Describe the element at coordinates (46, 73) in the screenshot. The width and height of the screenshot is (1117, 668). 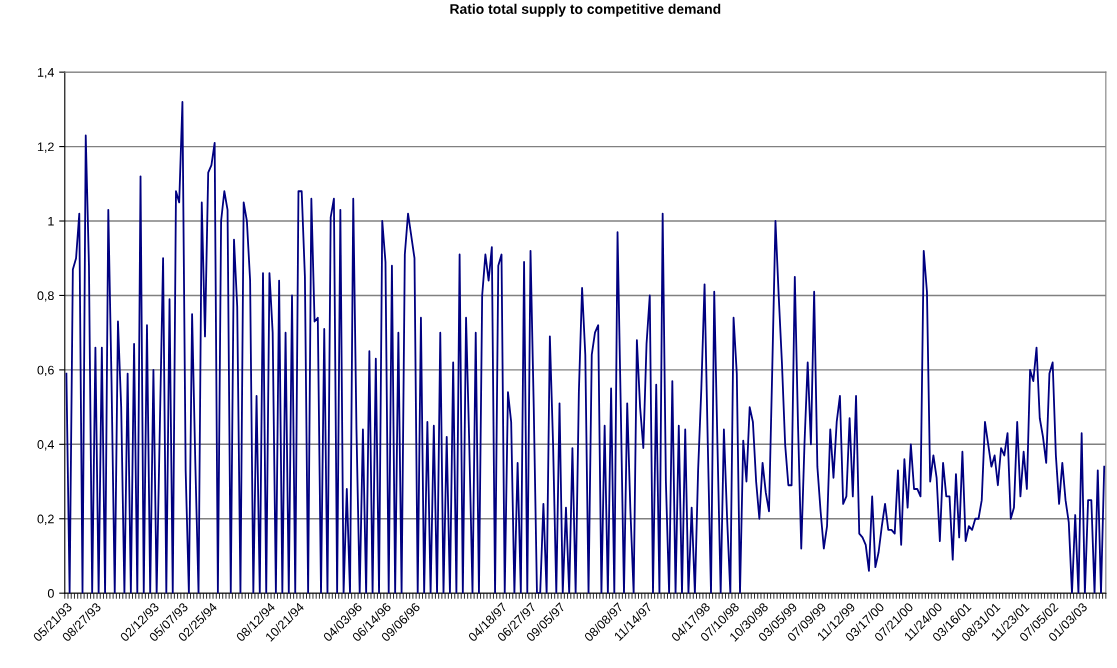
I see `y-tick-label: 1,4` at that location.